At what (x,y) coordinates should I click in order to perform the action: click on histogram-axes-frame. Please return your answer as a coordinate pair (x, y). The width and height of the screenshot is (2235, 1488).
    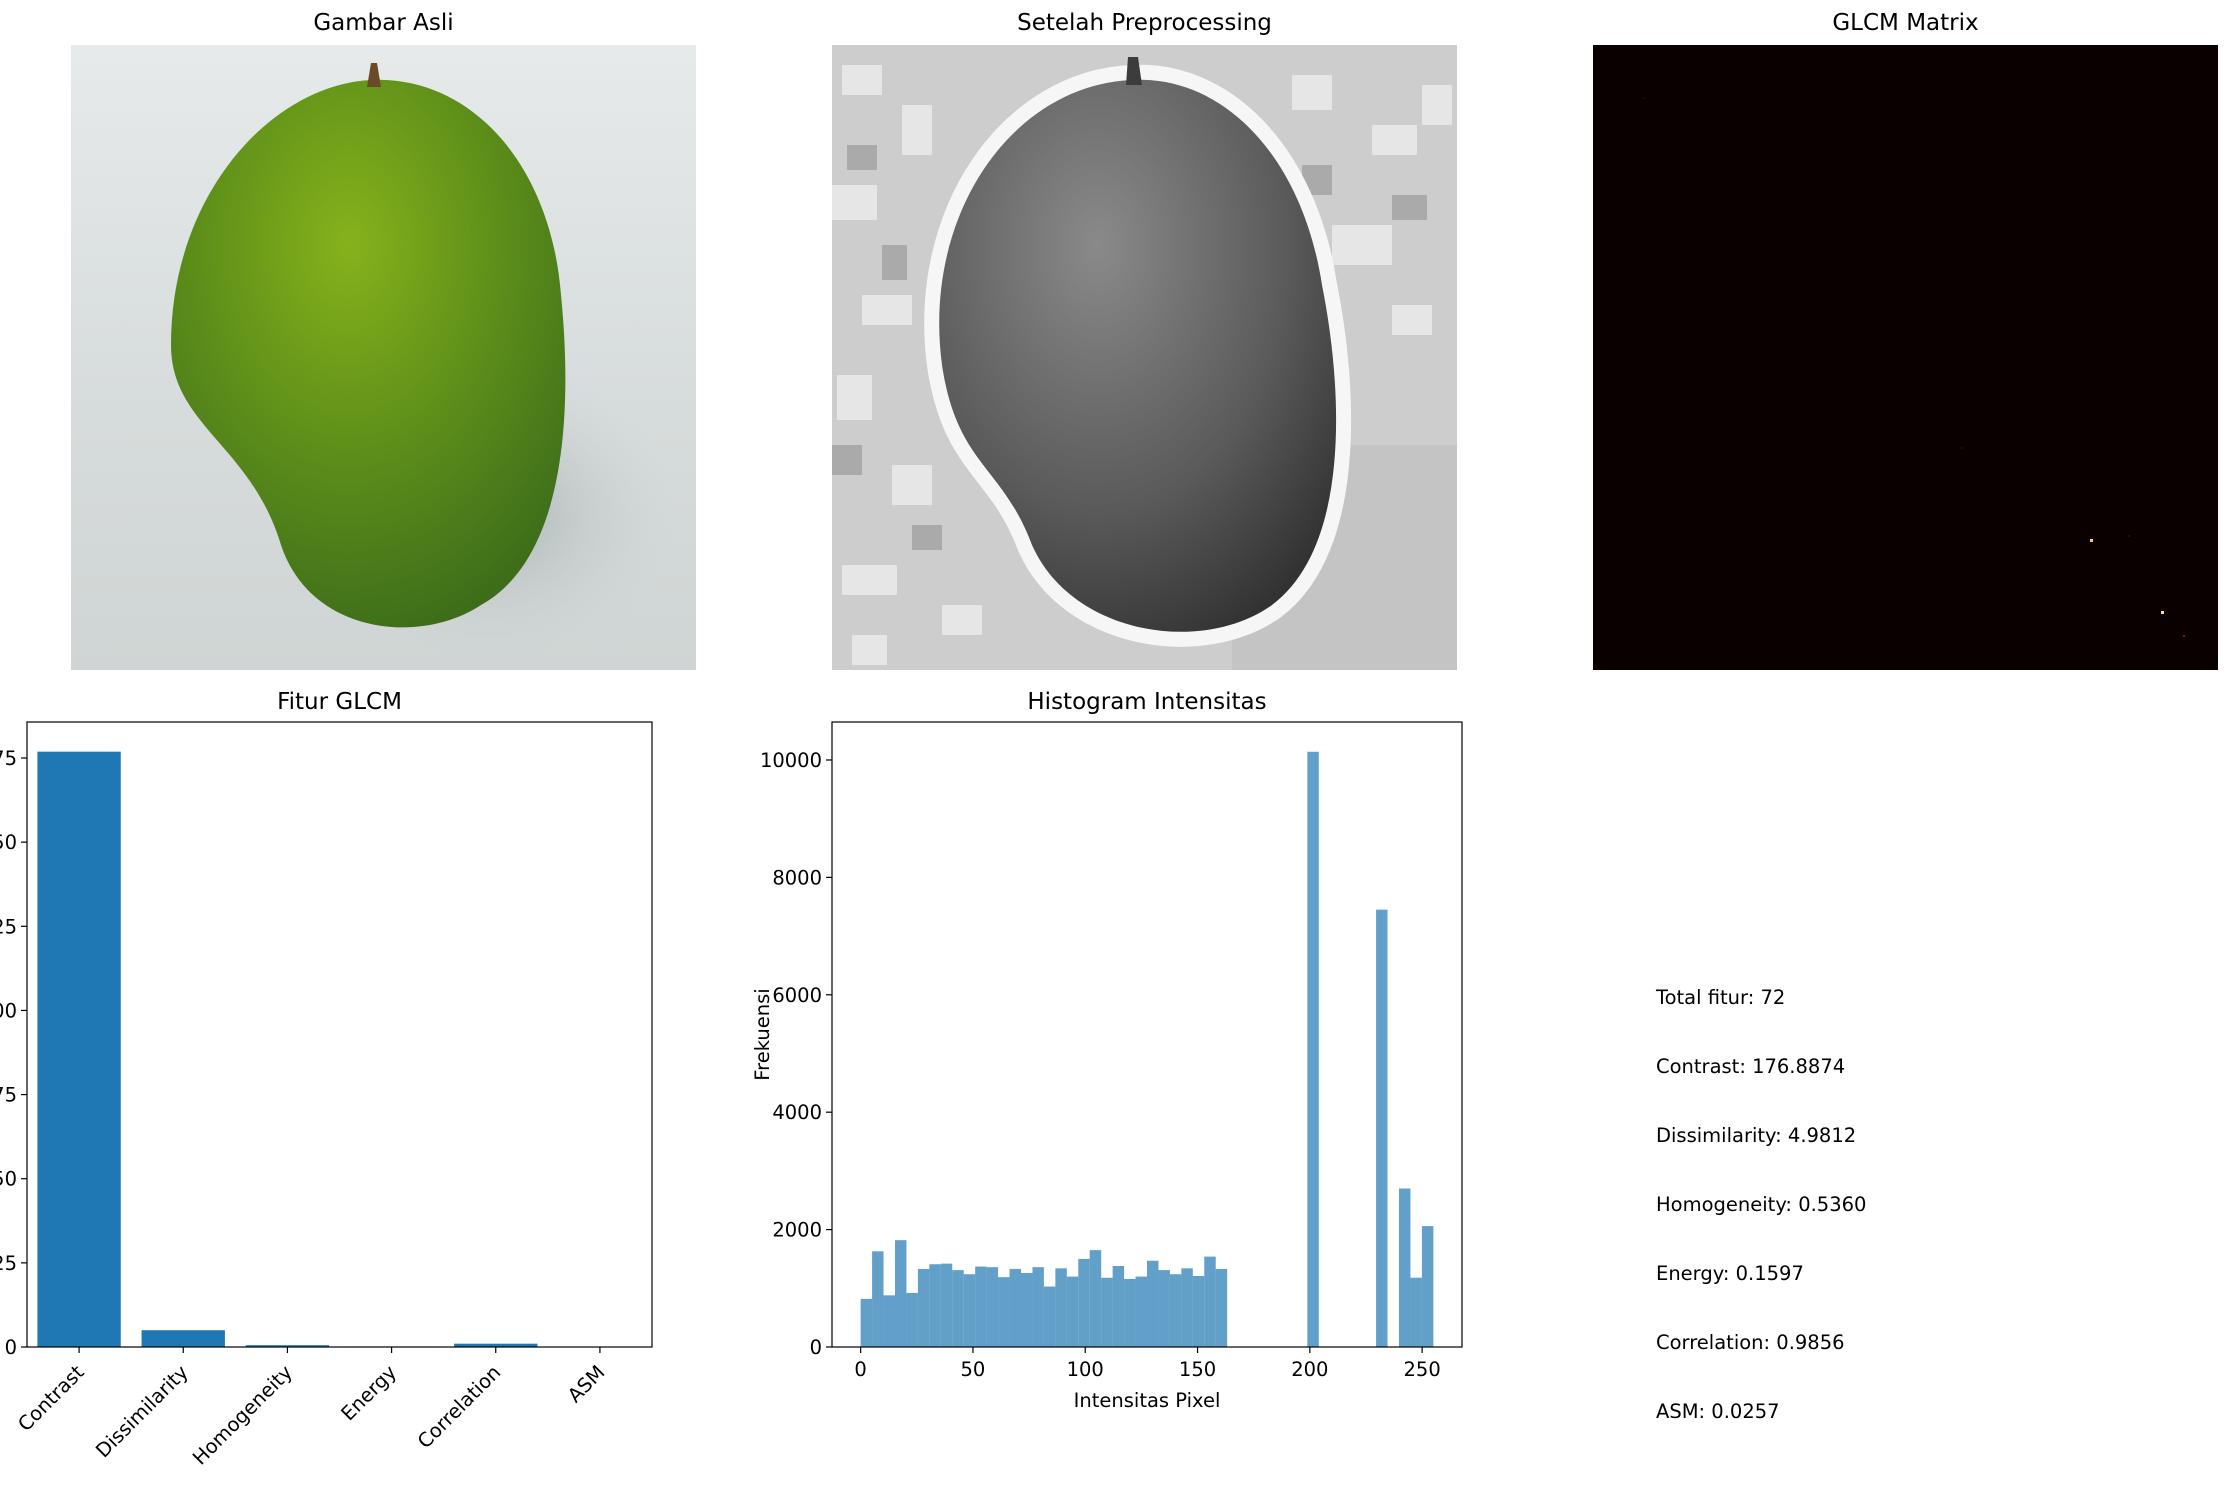
    Looking at the image, I should click on (1147, 1034).